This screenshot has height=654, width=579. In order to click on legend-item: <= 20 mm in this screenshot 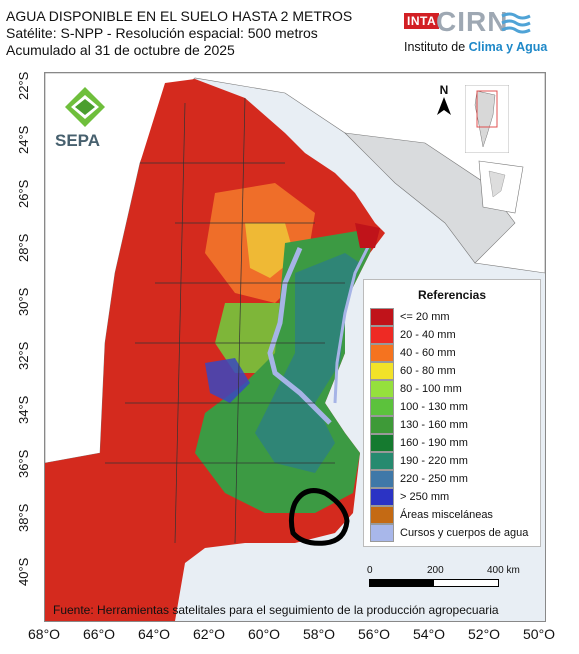, I will do `click(455, 317)`.